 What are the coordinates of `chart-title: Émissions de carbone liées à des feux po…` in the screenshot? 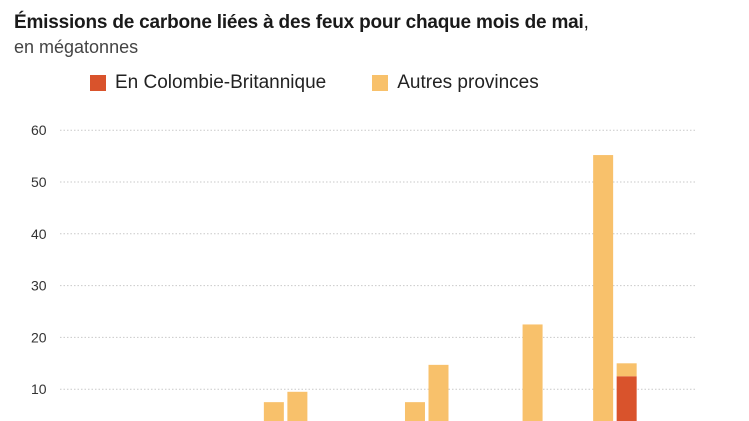 It's located at (301, 23).